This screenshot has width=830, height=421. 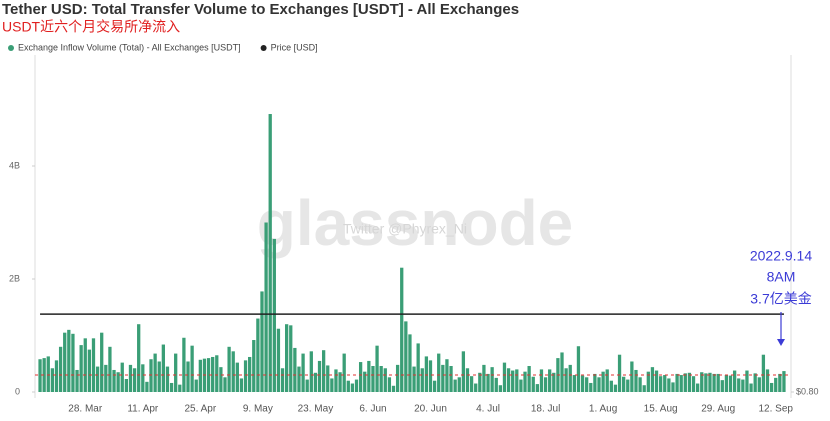 What do you see at coordinates (775, 409) in the screenshot?
I see `x-tick-label: 12. Sep` at bounding box center [775, 409].